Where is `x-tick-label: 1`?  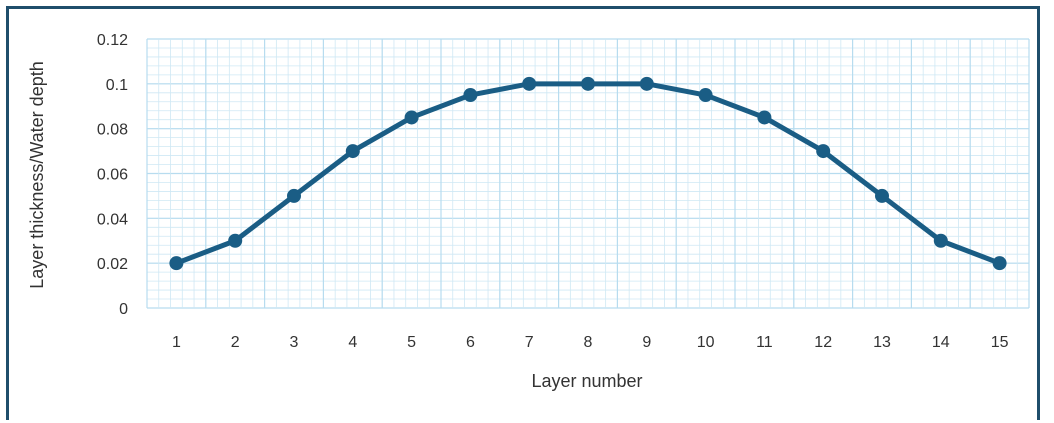
x-tick-label: 1 is located at coordinates (176, 342).